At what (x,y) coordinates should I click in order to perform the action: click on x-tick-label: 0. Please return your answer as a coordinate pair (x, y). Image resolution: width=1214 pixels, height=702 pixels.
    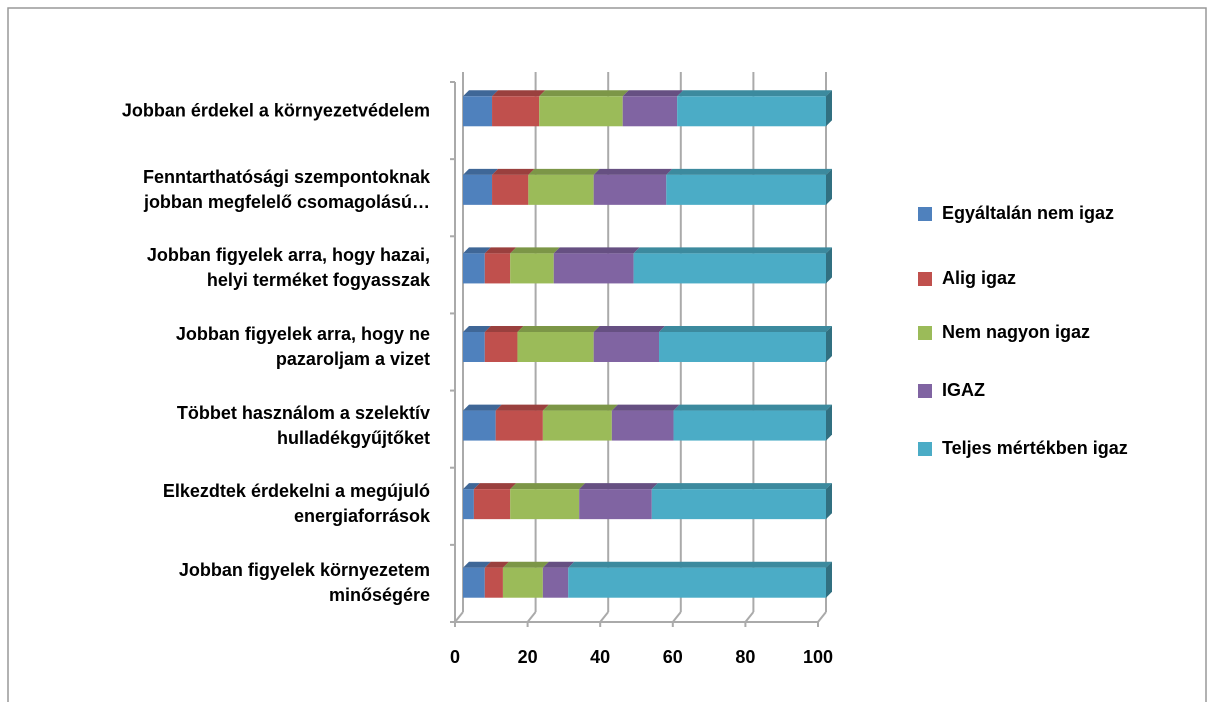
    Looking at the image, I should click on (455, 657).